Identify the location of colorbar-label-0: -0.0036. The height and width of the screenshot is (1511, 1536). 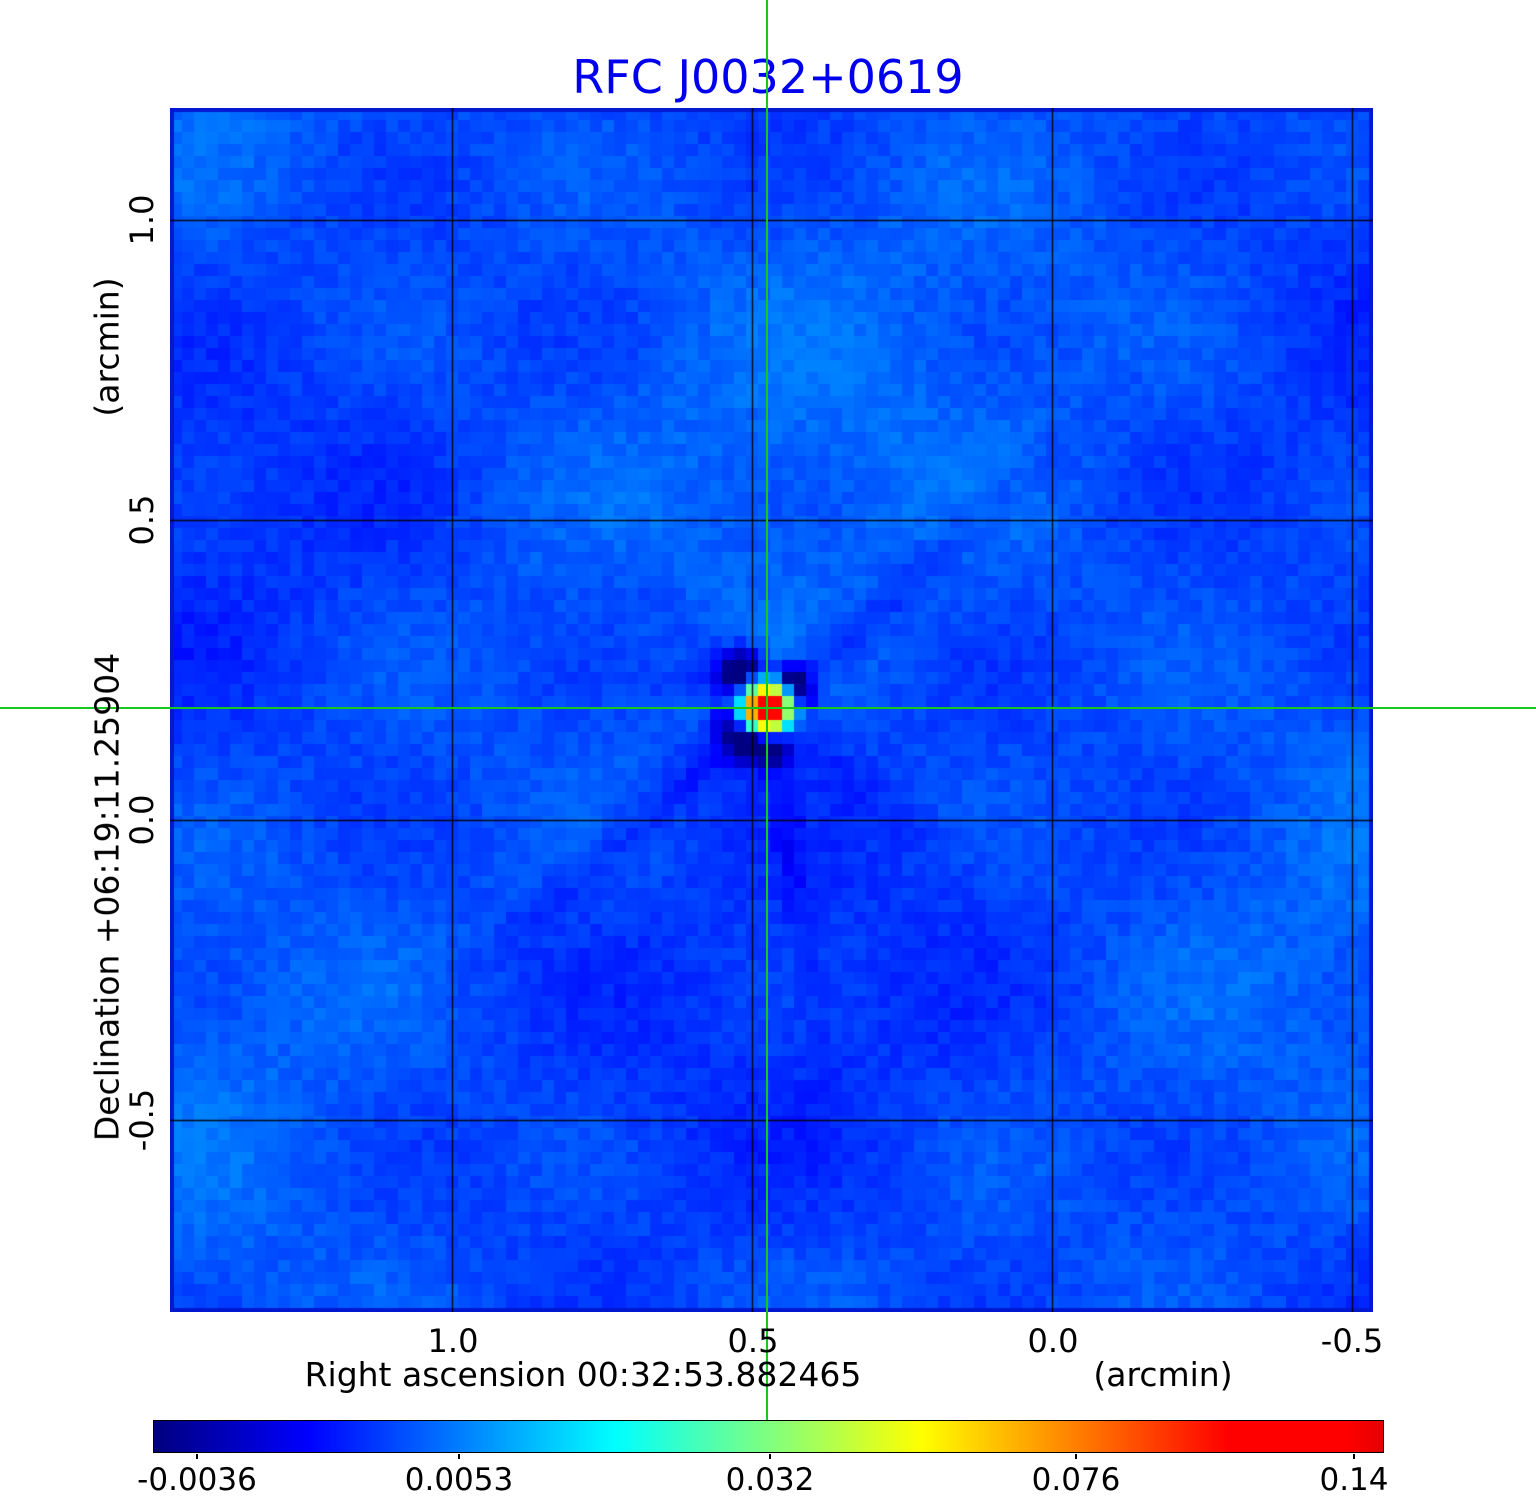
(197, 1480).